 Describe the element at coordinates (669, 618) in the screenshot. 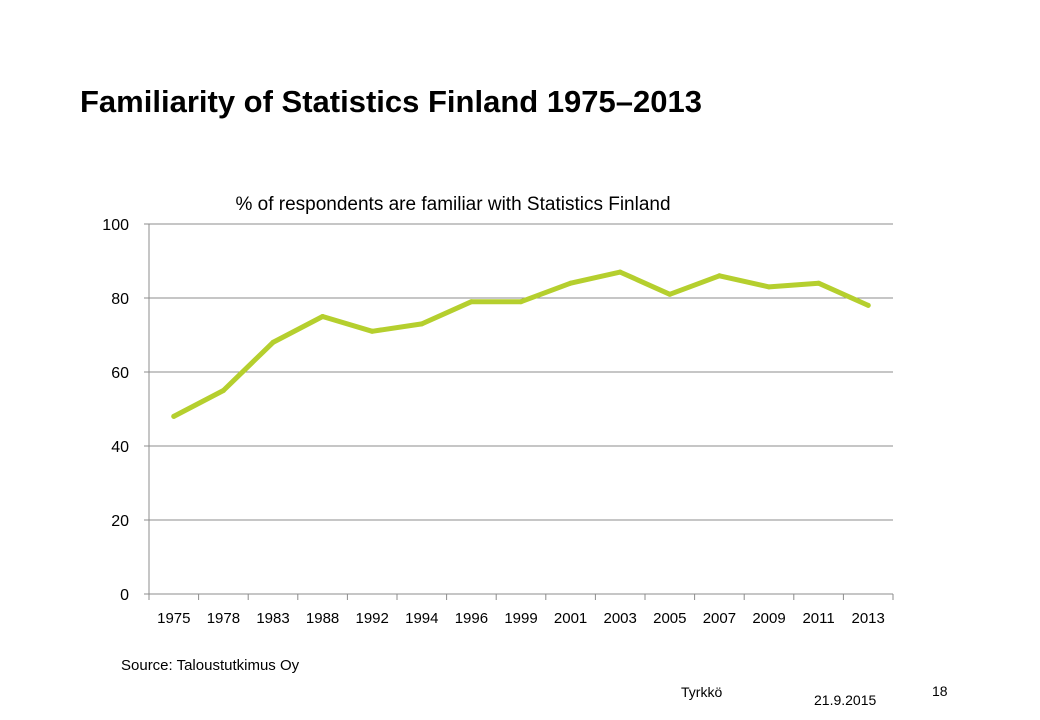

I see `x-tick-label: 2005` at that location.